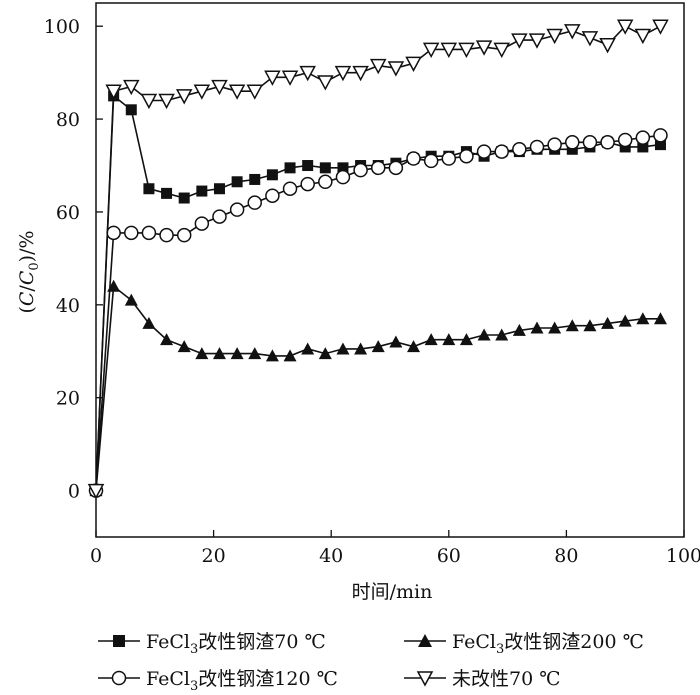 Image resolution: width=700 pixels, height=695 pixels. I want to click on legend-marker-circle, so click(119, 678).